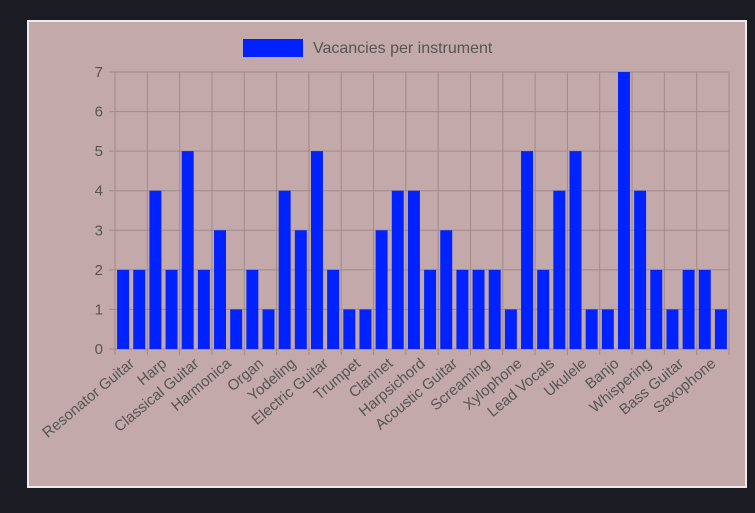 This screenshot has height=513, width=755. I want to click on y-tick-label: 5, so click(99, 151).